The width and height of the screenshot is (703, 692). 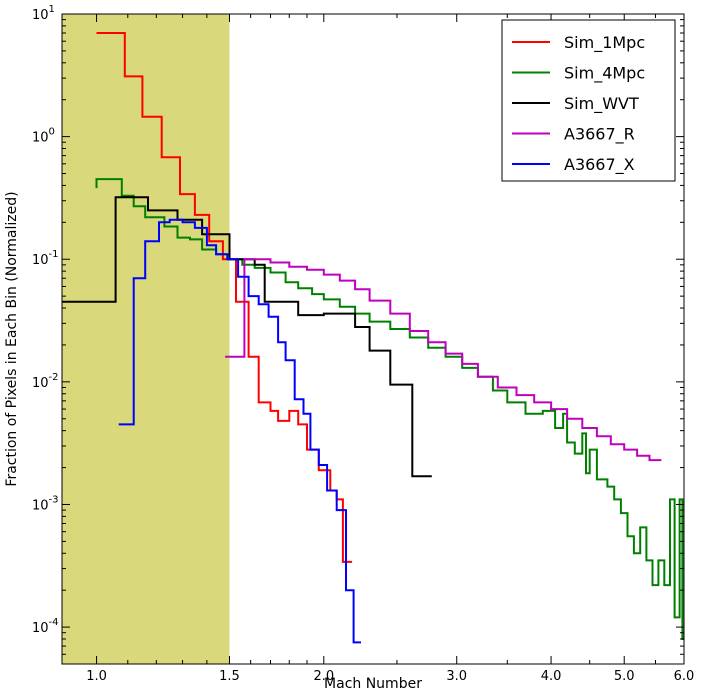 I want to click on legend-label: Sim_1Mpc, so click(x=604, y=43).